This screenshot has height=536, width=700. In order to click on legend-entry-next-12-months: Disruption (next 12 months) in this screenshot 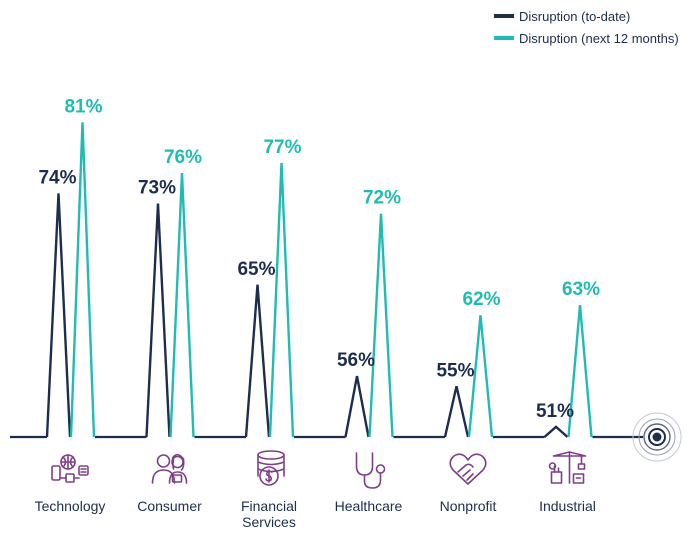, I will do `click(586, 38)`.